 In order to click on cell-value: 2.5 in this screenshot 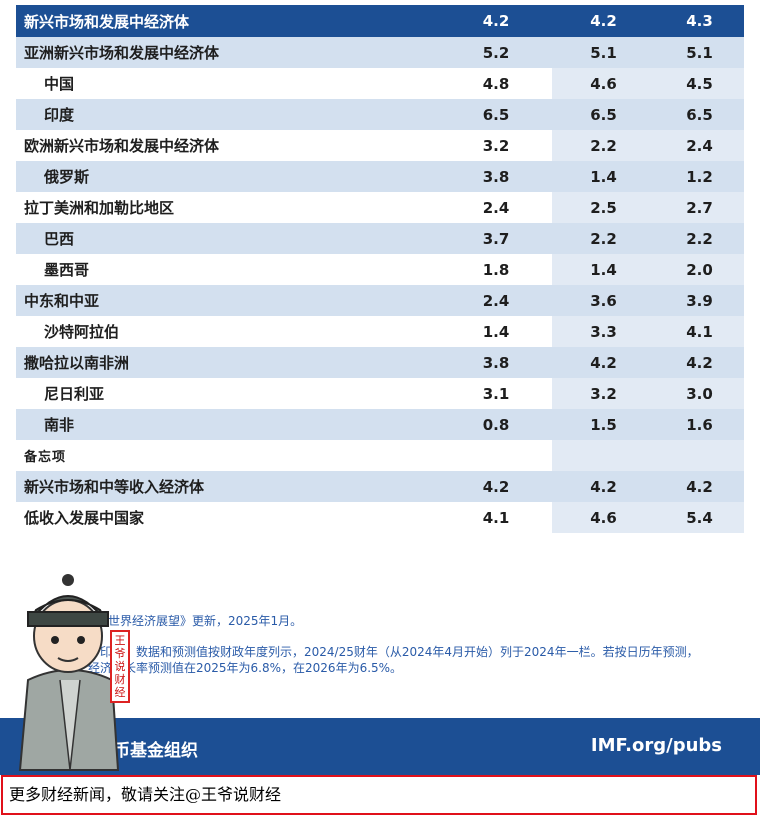, I will do `click(603, 207)`.